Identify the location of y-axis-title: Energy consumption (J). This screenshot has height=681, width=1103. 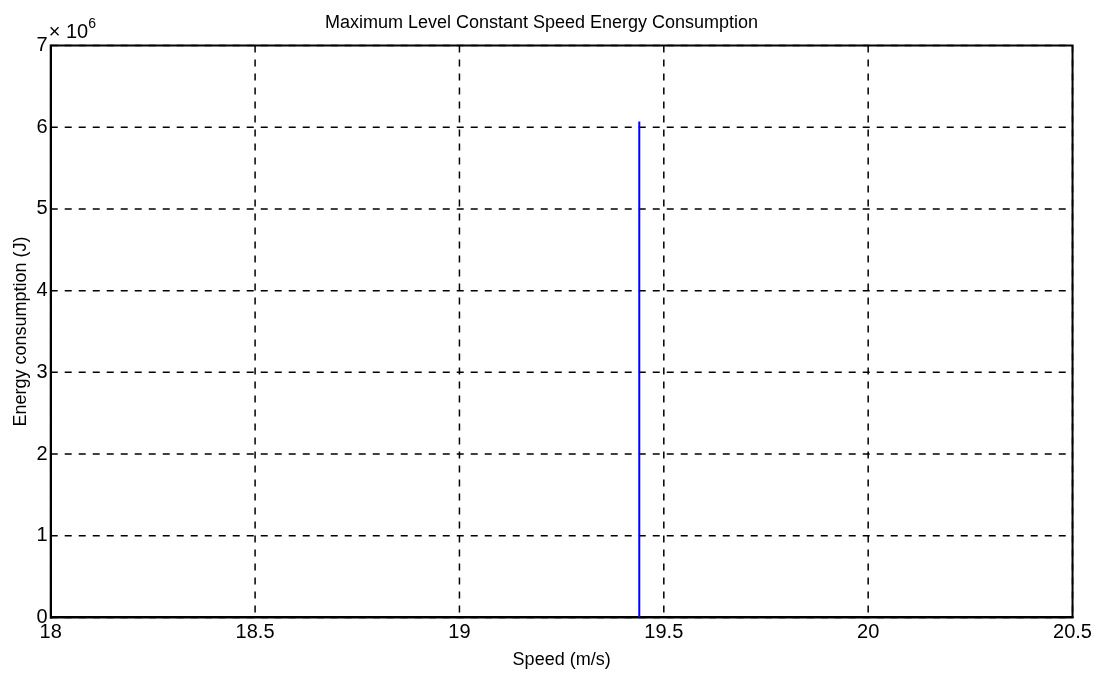
(19, 331).